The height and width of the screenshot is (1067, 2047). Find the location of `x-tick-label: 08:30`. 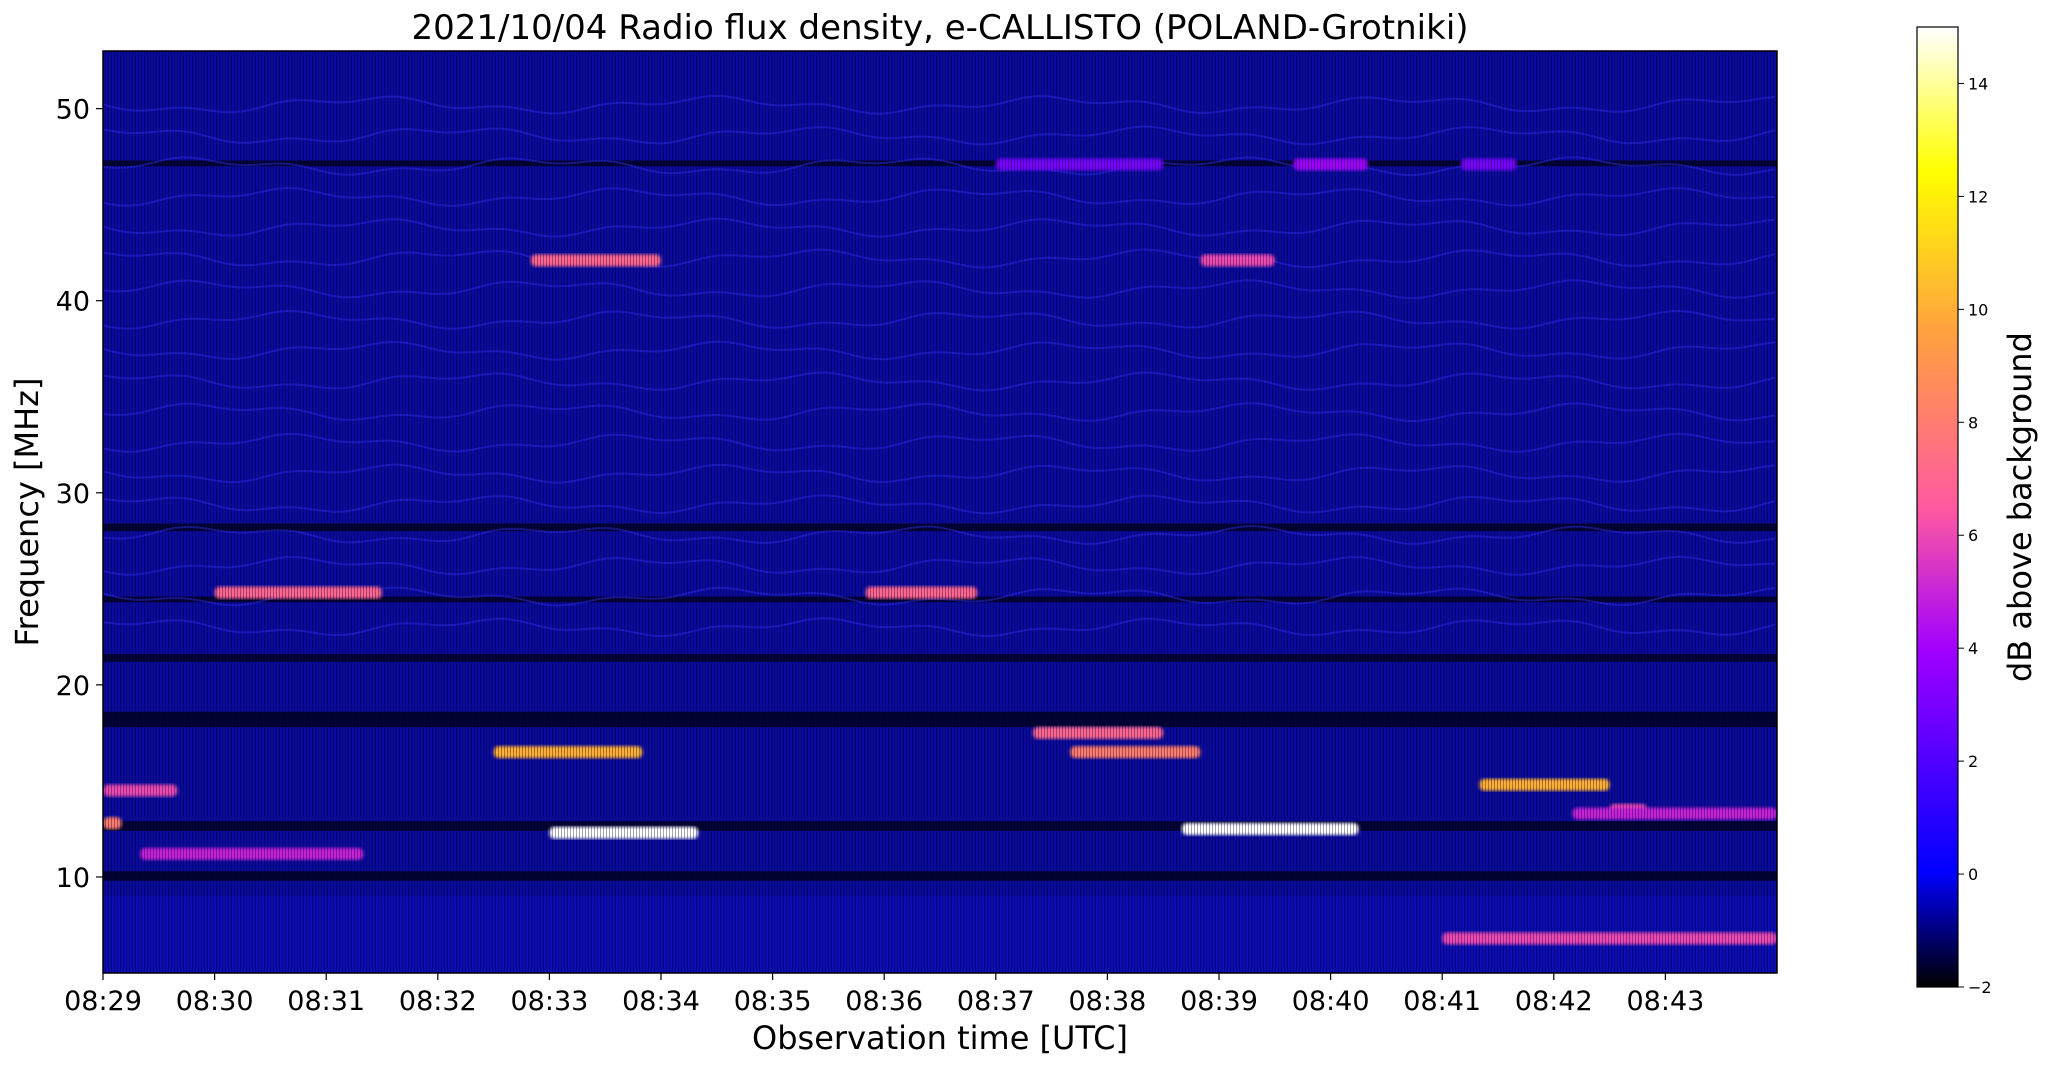

x-tick-label: 08:30 is located at coordinates (215, 1001).